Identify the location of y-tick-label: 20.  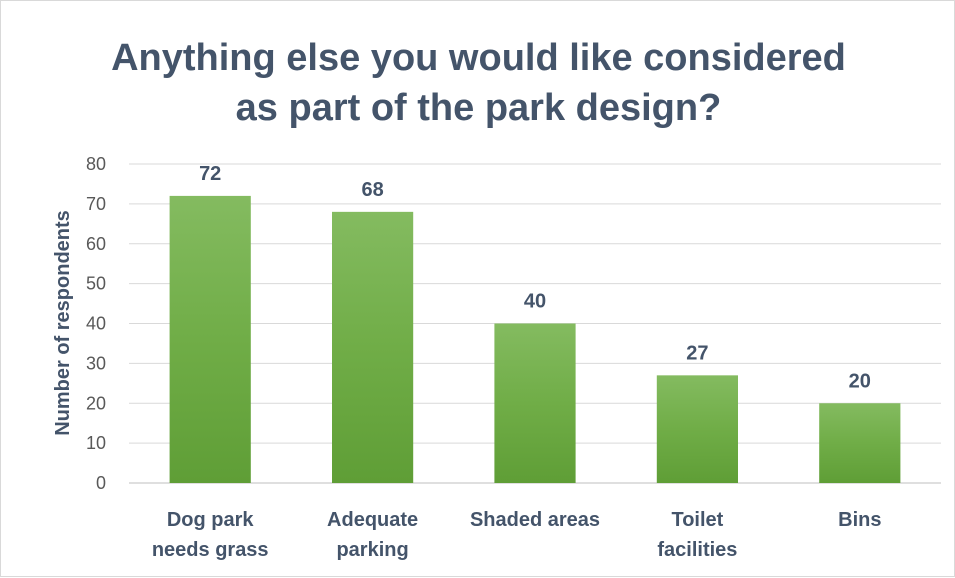
(96, 403).